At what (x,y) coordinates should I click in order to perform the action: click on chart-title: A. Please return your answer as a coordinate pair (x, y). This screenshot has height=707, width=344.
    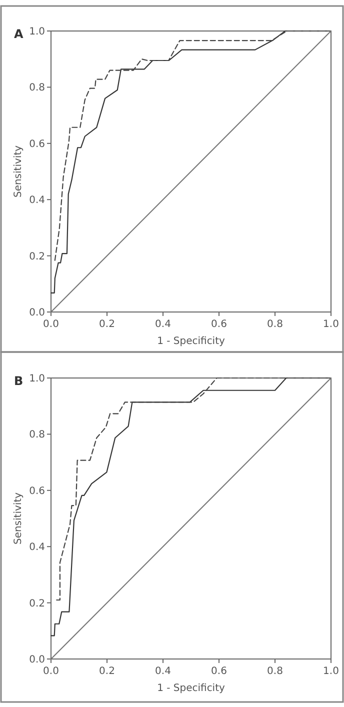
    Looking at the image, I should click on (19, 34).